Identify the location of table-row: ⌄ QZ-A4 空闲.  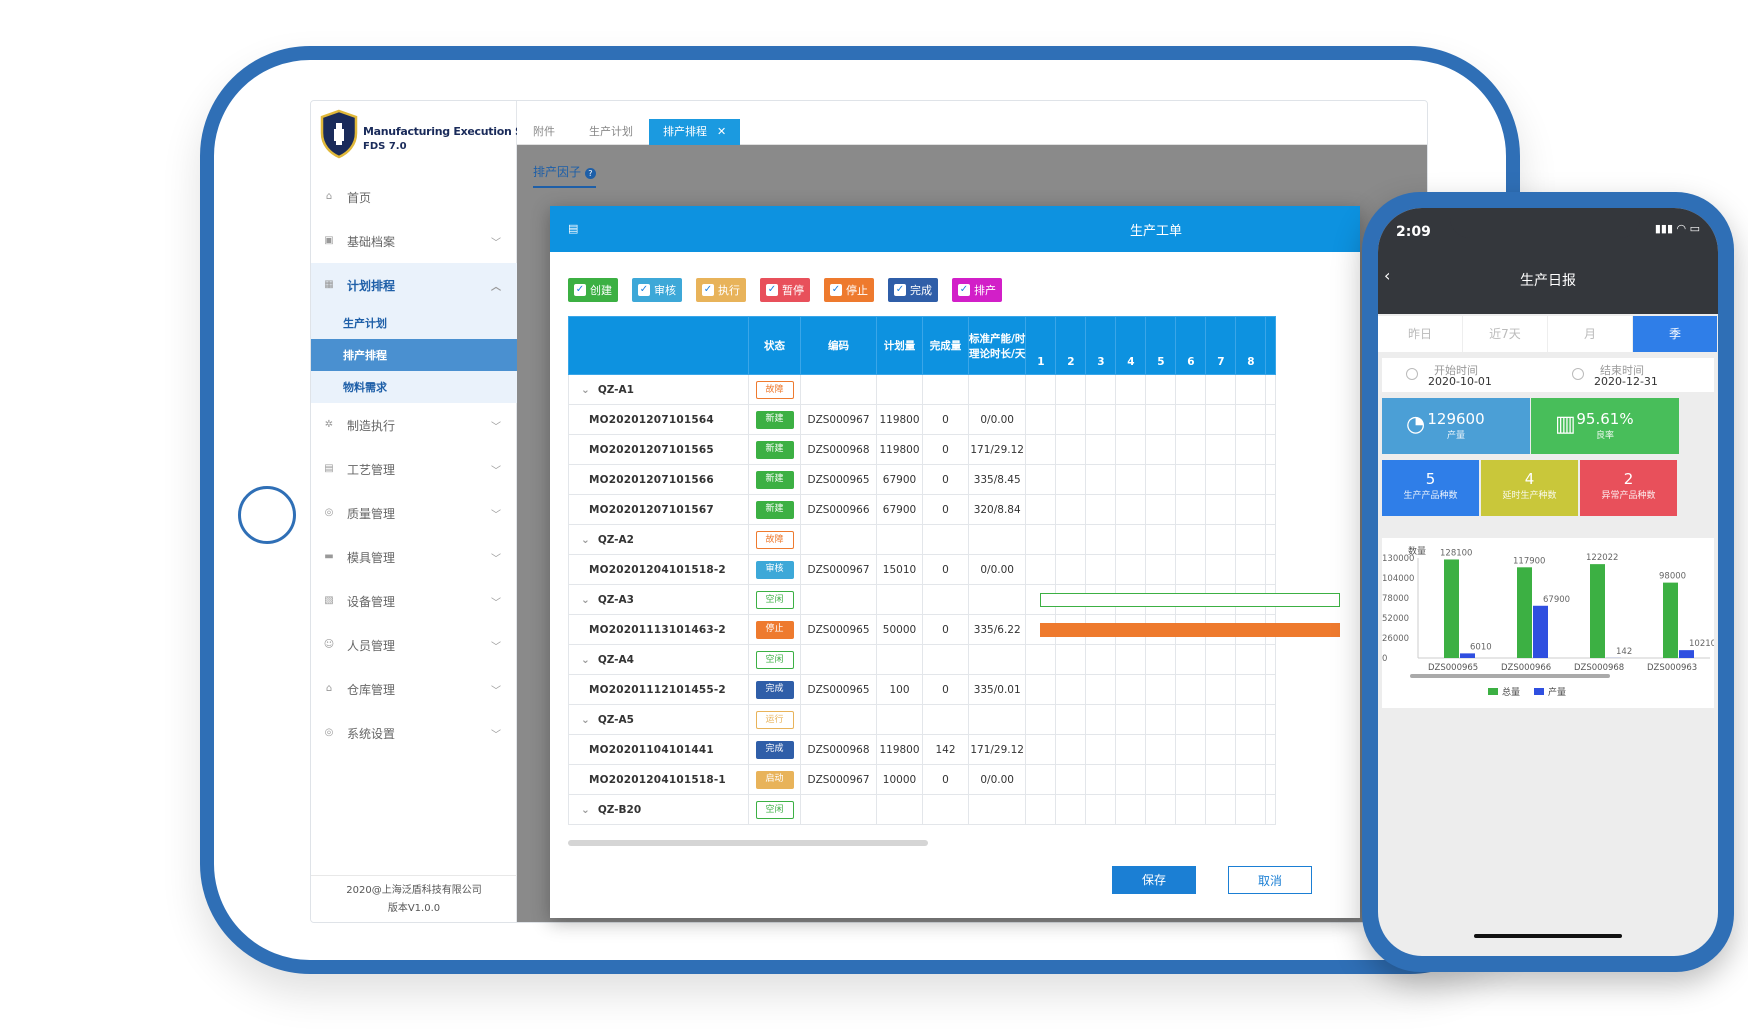
(922, 659).